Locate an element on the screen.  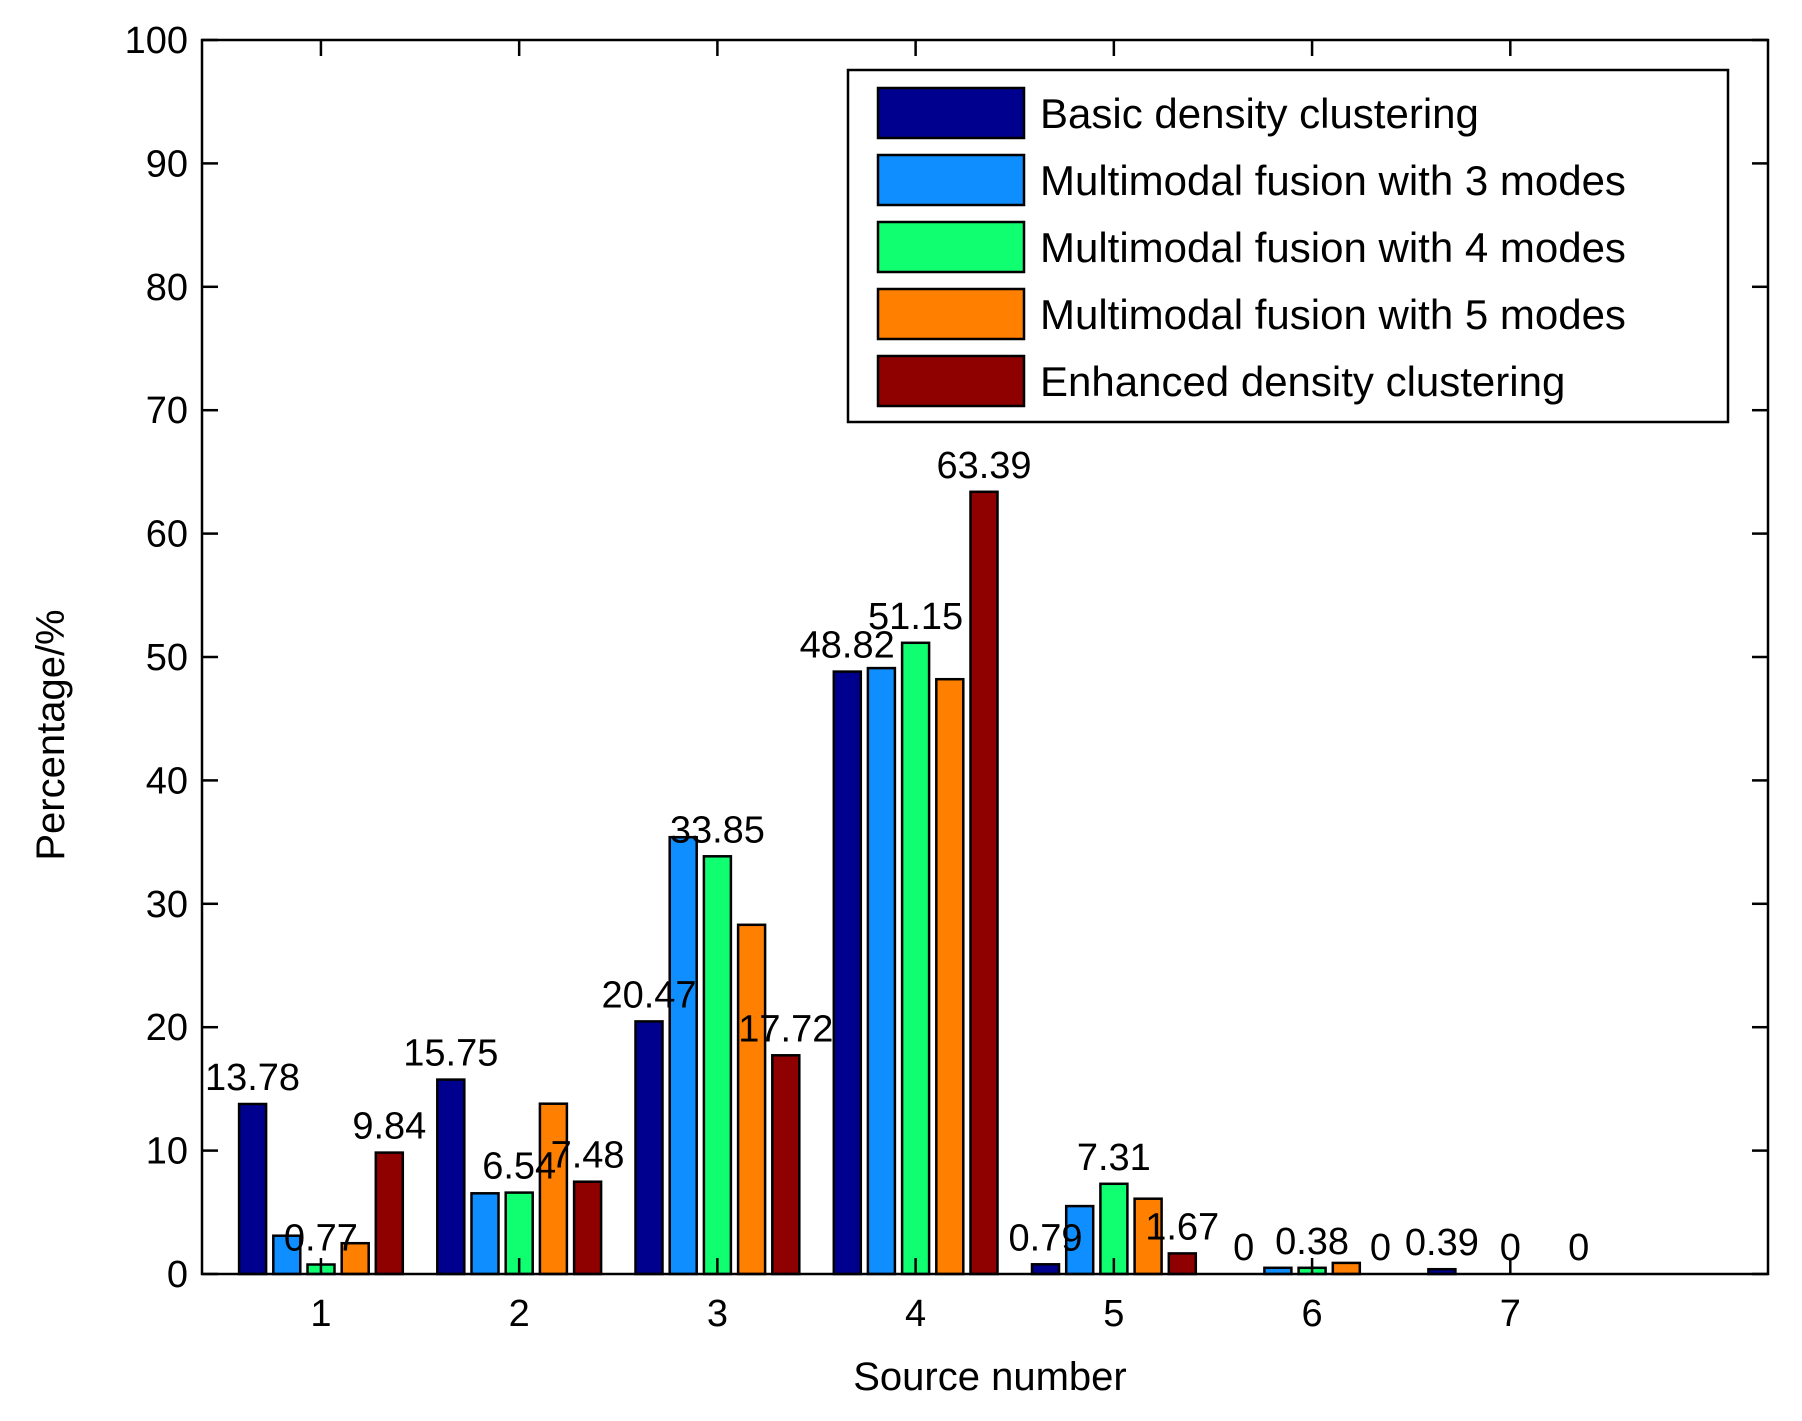
data-label-18: 0 is located at coordinates (1380, 1248).